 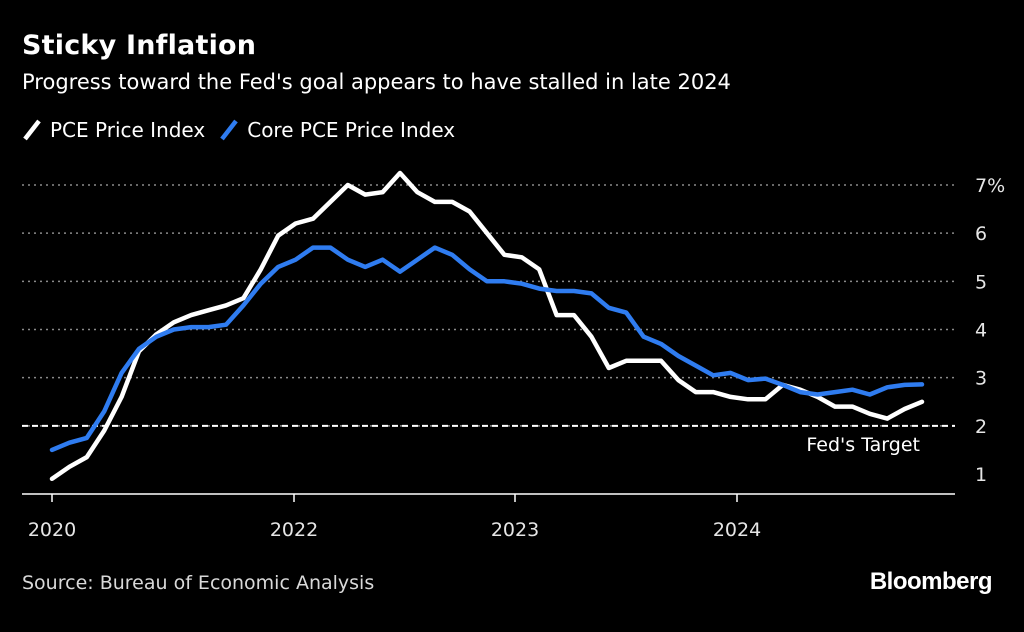 What do you see at coordinates (515, 530) in the screenshot?
I see `x-tick-label-2023: 2023` at bounding box center [515, 530].